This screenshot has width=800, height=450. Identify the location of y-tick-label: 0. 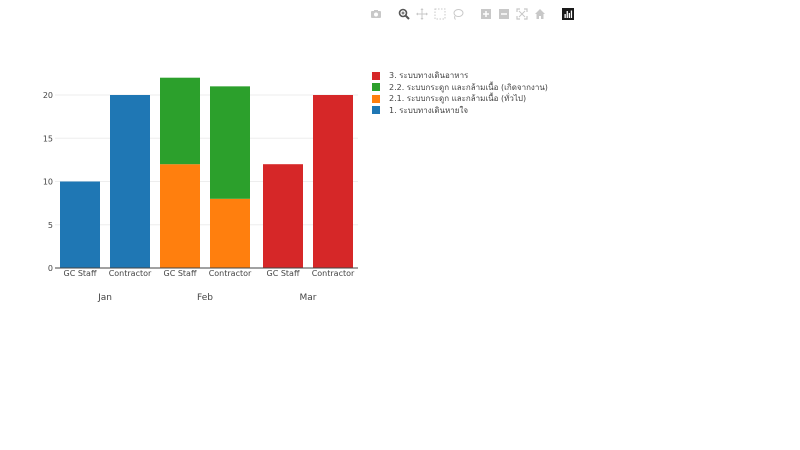
(50, 268).